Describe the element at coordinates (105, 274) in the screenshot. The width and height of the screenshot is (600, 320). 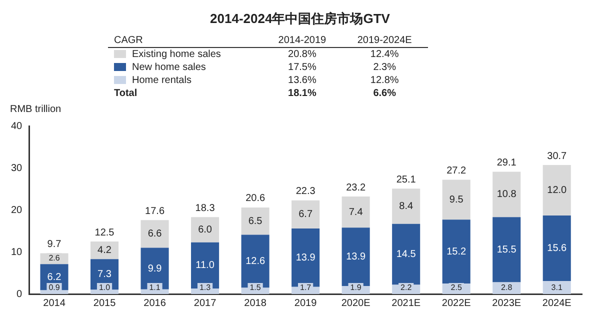
I see `data-label: 7.3` at that location.